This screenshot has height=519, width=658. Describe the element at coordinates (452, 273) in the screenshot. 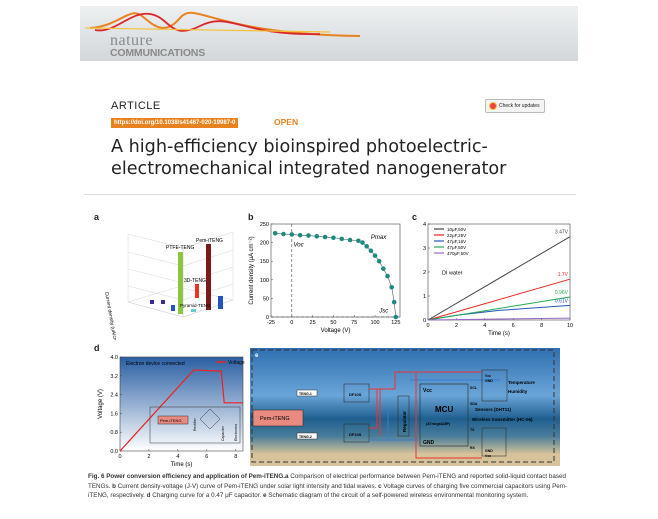

I see `annotation: DI water` at that location.